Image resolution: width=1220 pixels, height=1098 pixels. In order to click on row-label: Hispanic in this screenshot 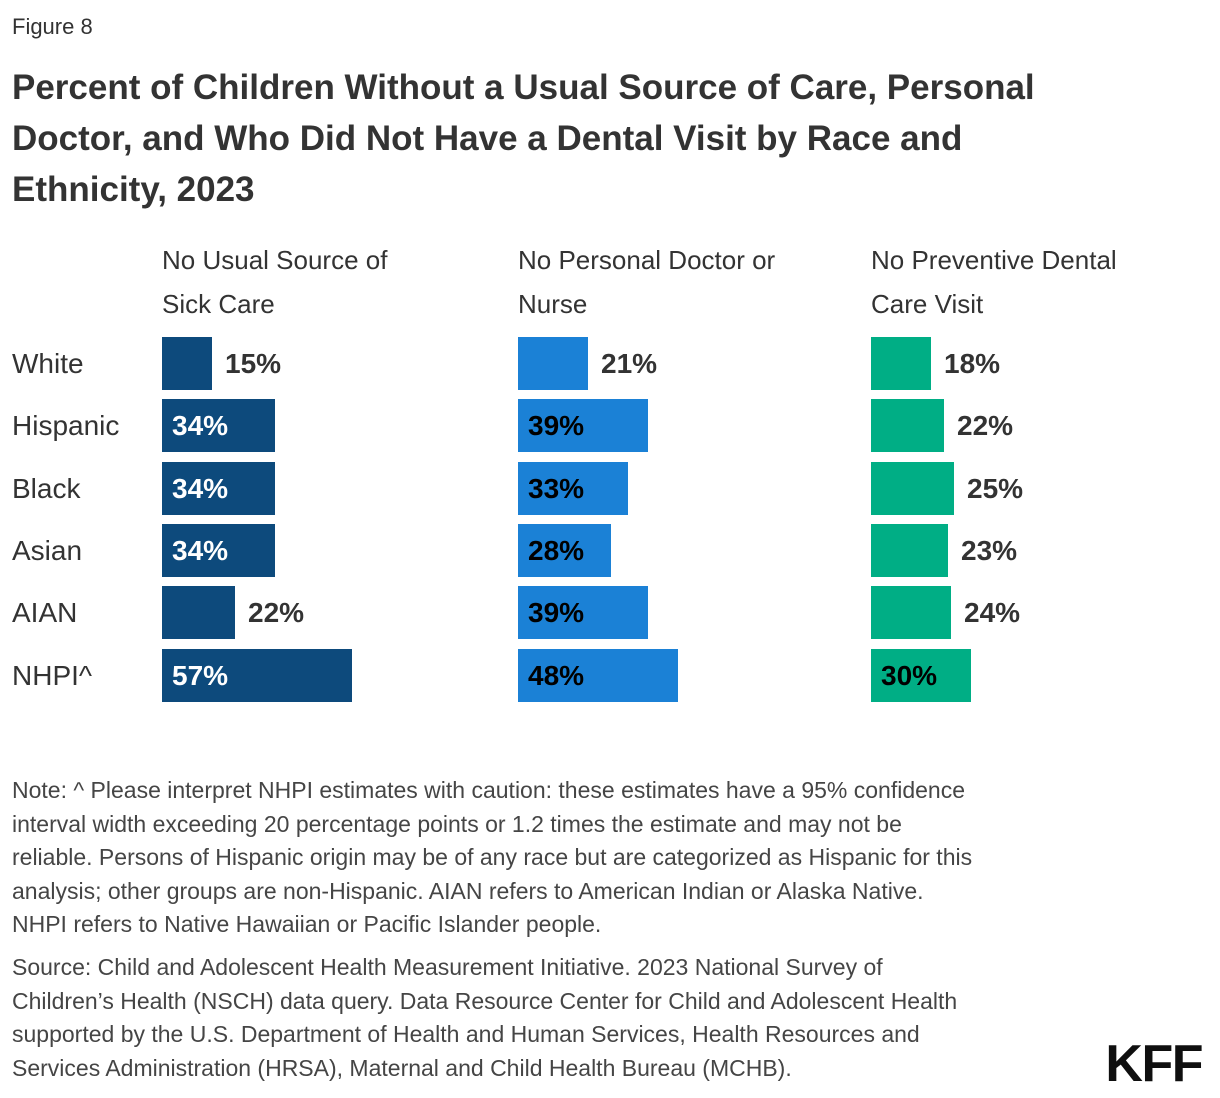, I will do `click(66, 425)`.